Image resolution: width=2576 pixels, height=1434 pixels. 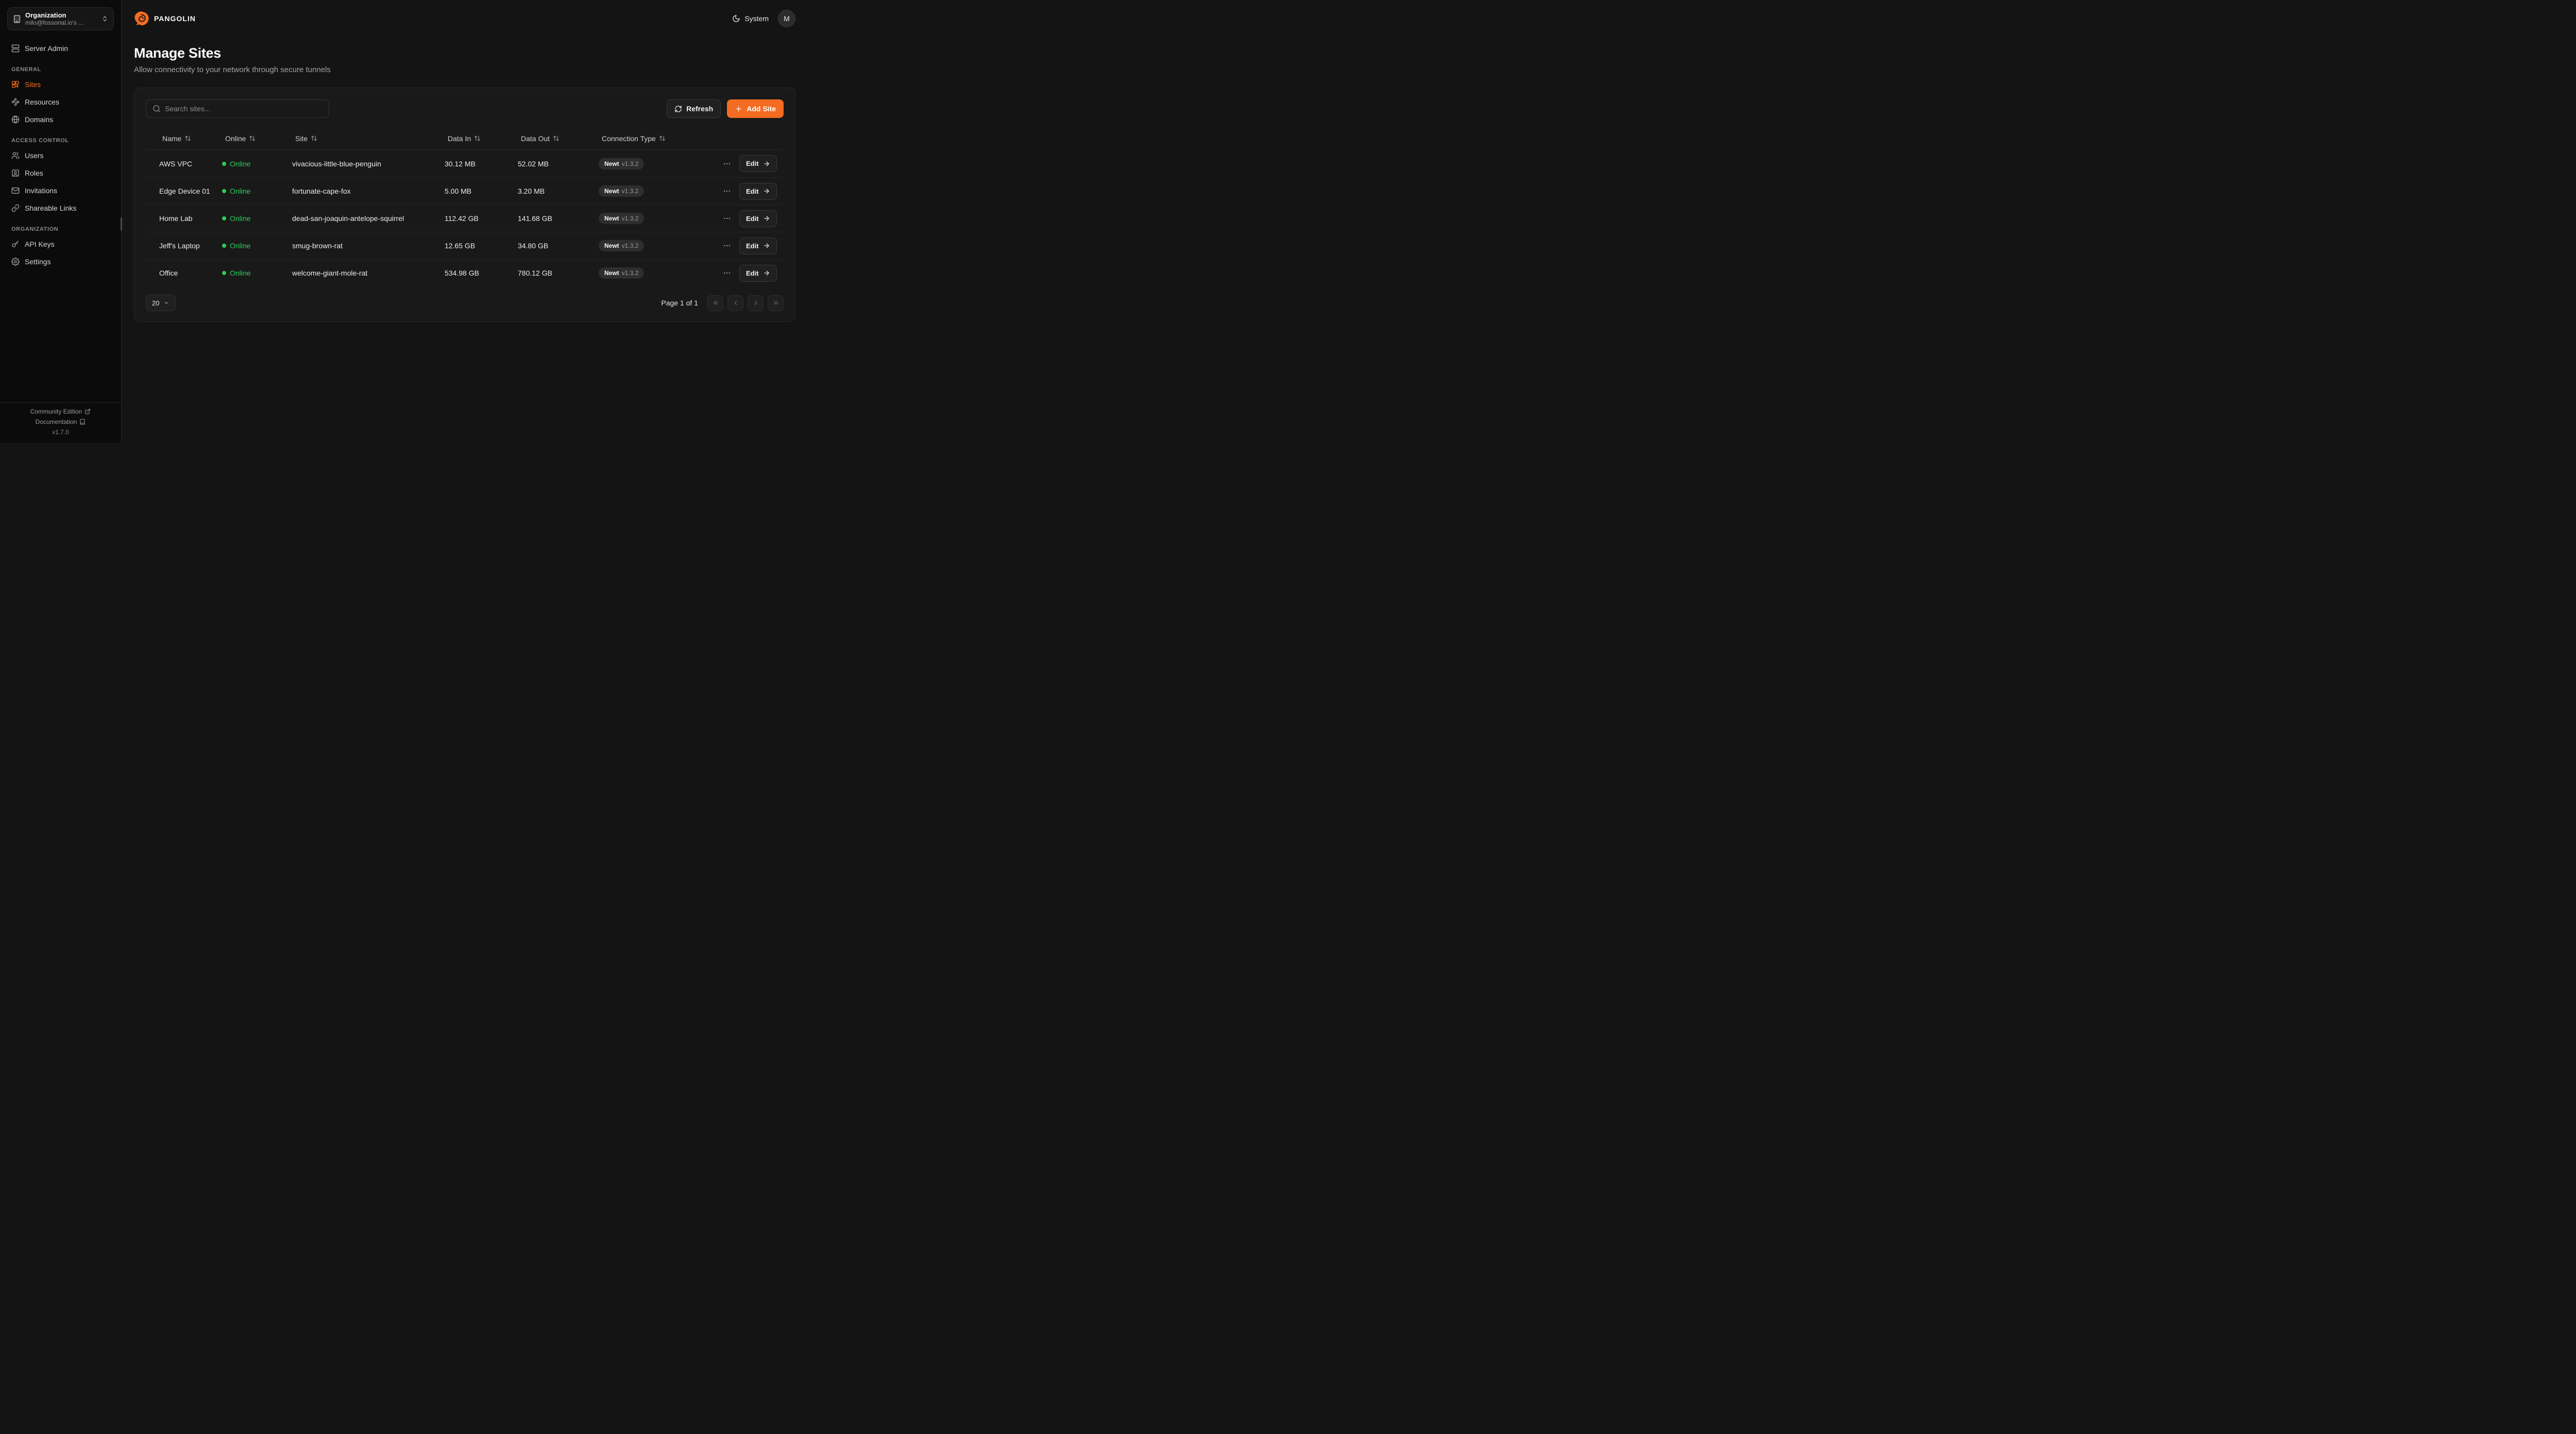 What do you see at coordinates (40, 244) in the screenshot?
I see `sidebar-item-label: API Keys` at bounding box center [40, 244].